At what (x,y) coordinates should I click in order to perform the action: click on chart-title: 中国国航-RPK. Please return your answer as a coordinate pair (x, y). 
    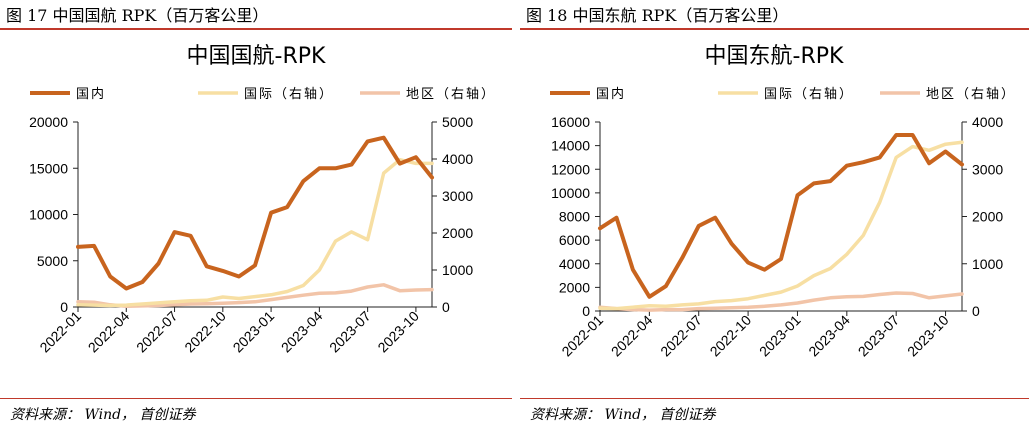
    Looking at the image, I should click on (256, 56).